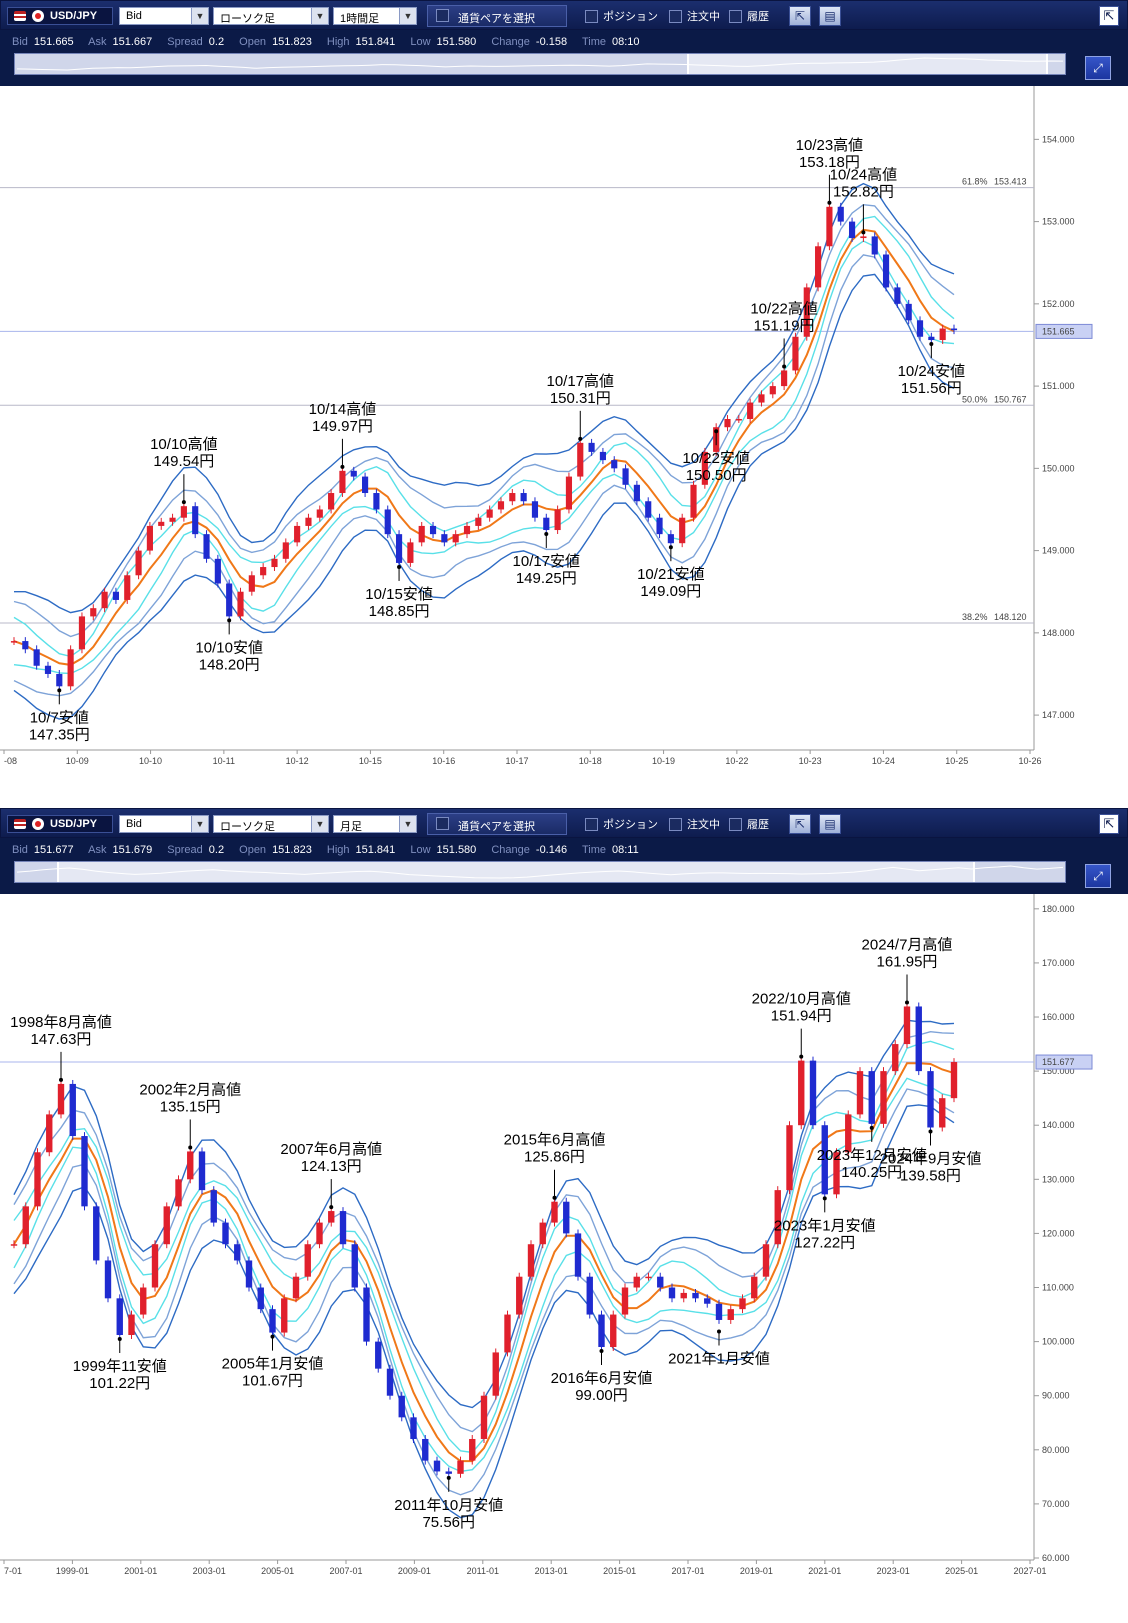  What do you see at coordinates (663, 761) in the screenshot?
I see `x-axis-tick-label: 10-19` at bounding box center [663, 761].